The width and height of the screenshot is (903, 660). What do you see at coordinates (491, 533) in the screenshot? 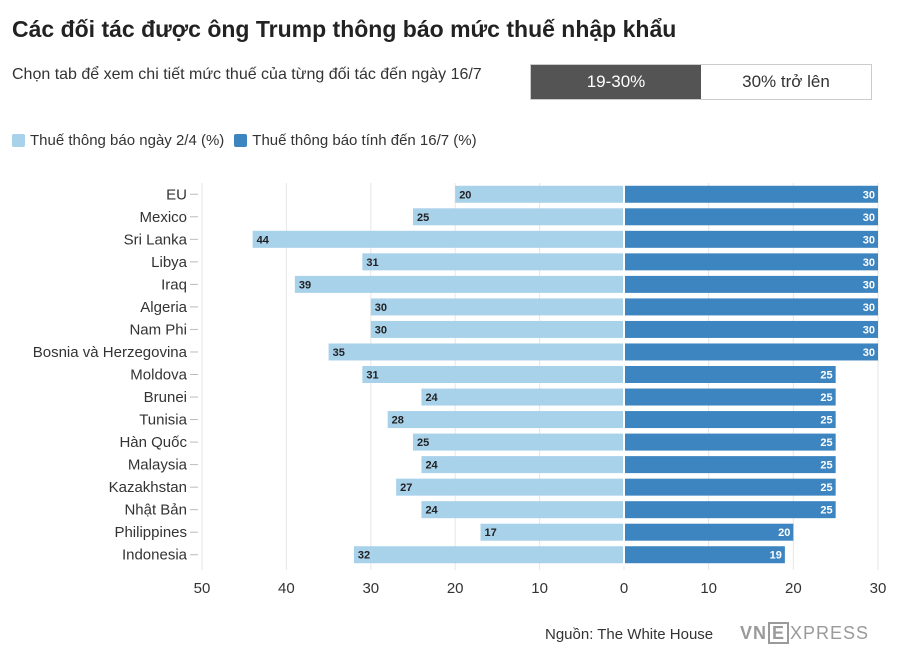
I see `bar-left-value: 17` at bounding box center [491, 533].